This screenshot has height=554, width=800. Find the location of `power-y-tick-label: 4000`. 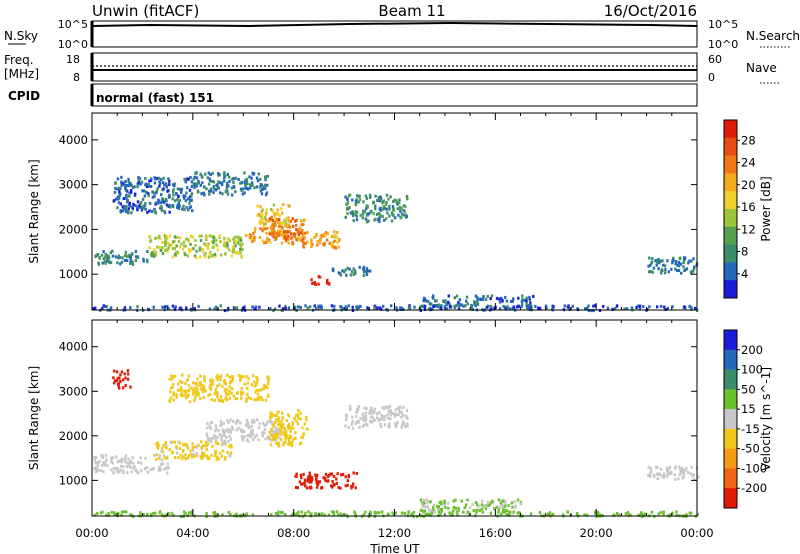

power-y-tick-label: 4000 is located at coordinates (73, 140).